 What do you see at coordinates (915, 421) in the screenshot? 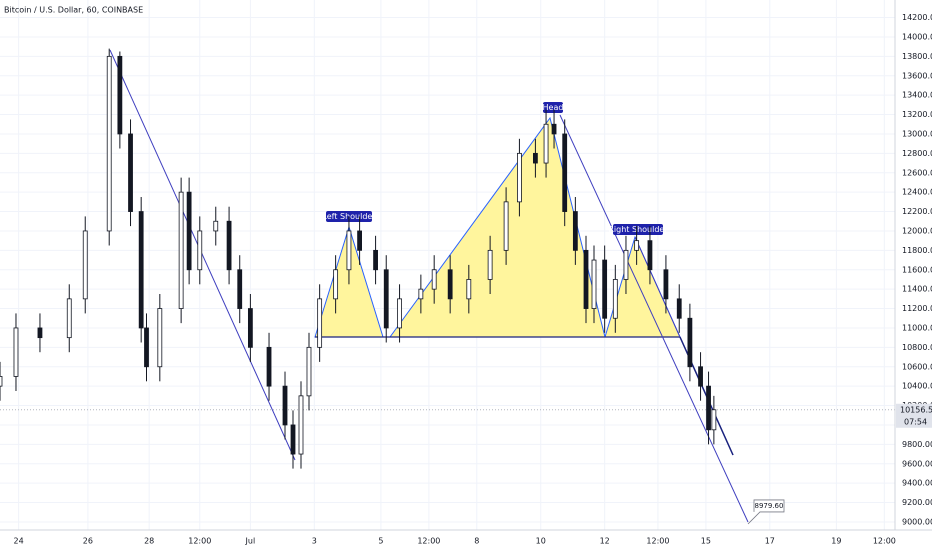
I see `countdown-label: 07:54` at bounding box center [915, 421].